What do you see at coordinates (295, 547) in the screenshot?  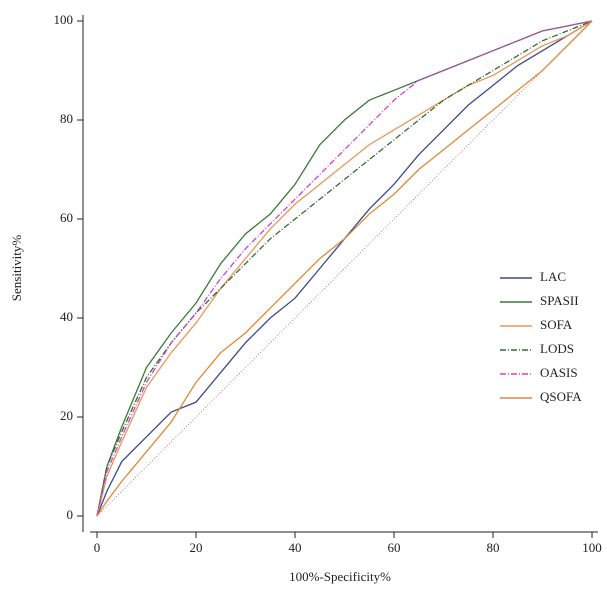 I see `x-tick-label: 40` at bounding box center [295, 547].